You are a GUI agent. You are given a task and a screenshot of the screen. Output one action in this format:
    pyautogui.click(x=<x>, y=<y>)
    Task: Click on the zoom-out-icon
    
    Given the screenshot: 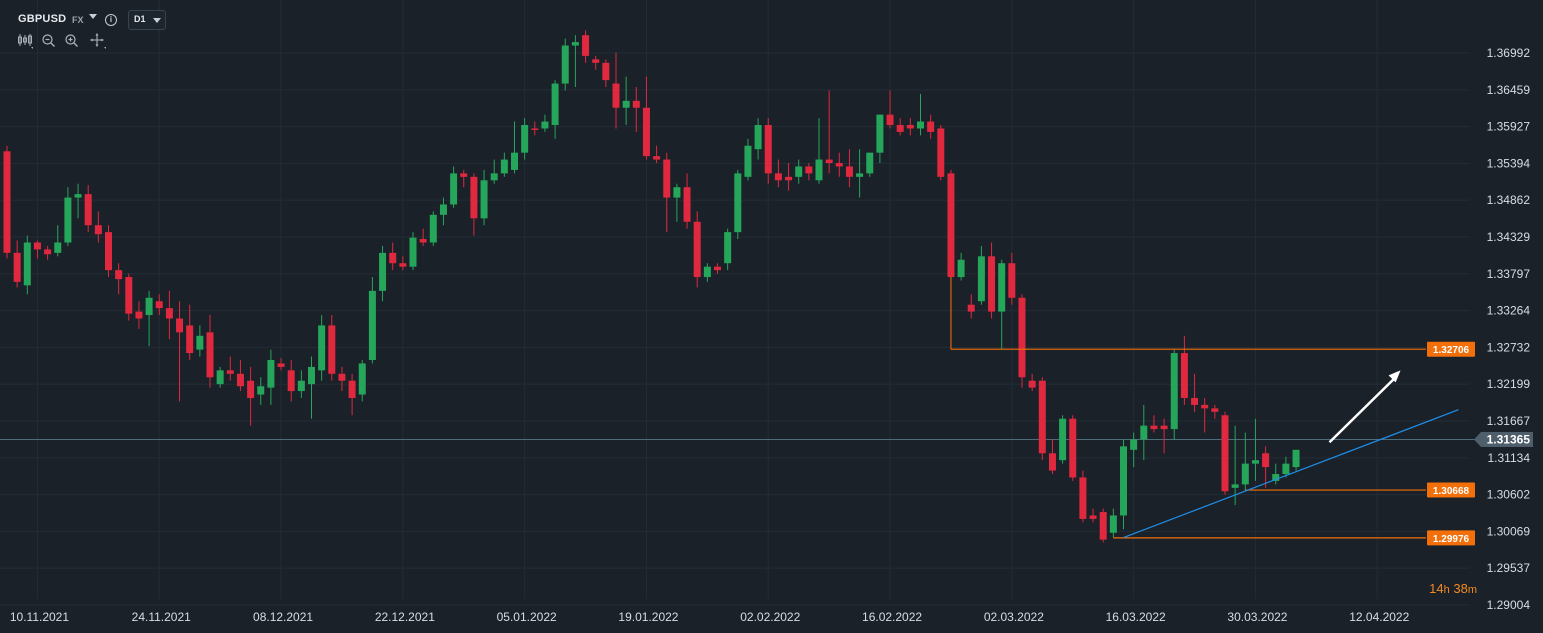 What is the action you would take?
    pyautogui.click(x=49, y=41)
    